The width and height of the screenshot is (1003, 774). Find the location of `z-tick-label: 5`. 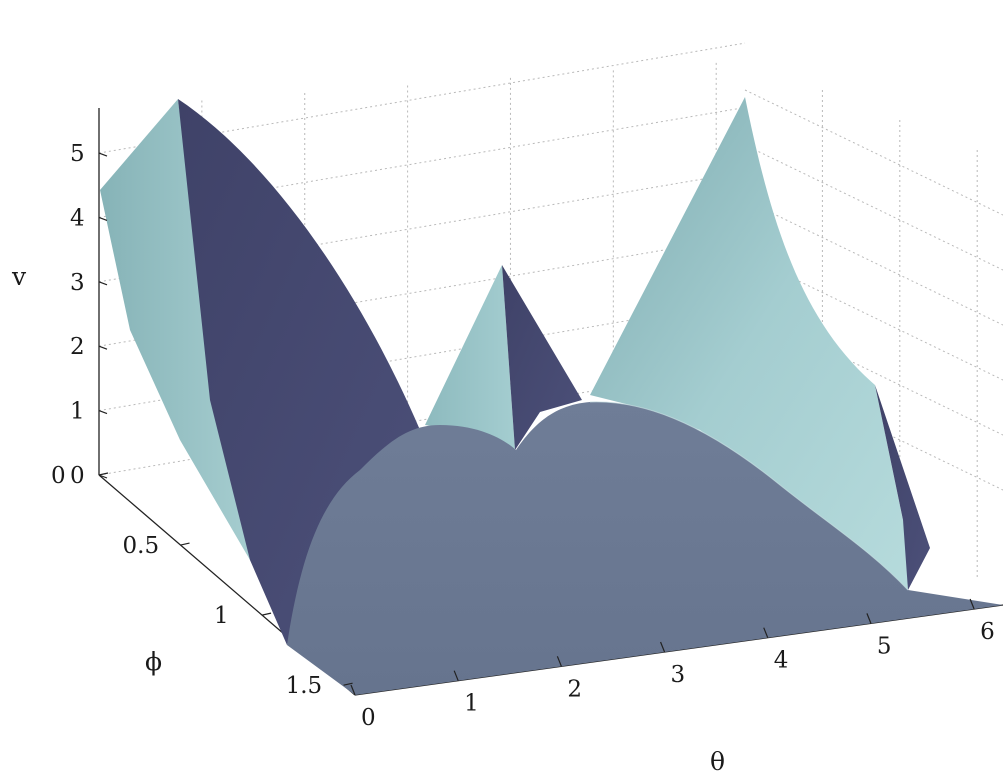

z-tick-label: 5 is located at coordinates (77, 154).